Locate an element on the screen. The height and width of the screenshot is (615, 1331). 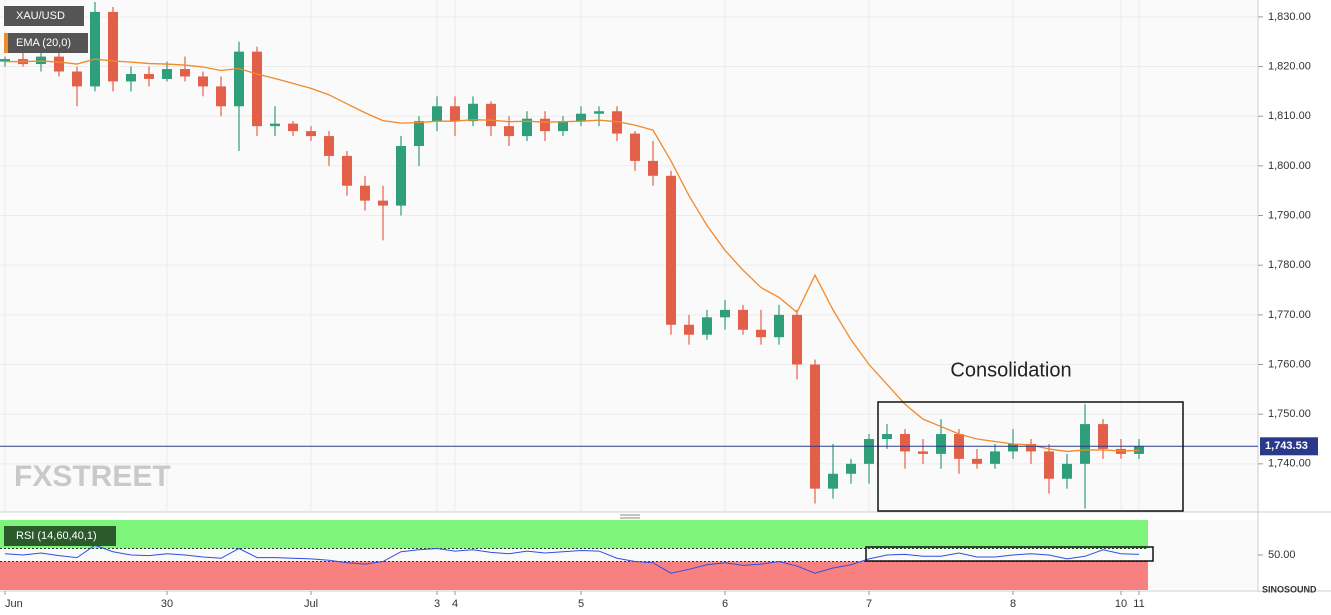
x-tick-label: 10 is located at coordinates (1121, 604).